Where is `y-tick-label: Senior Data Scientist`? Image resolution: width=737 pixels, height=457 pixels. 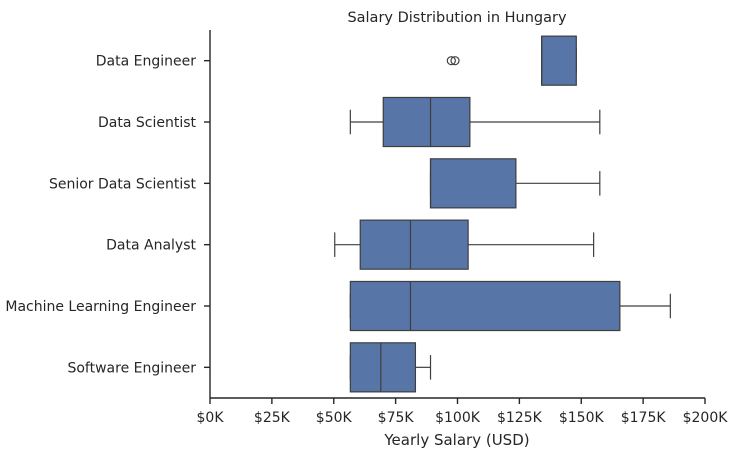
y-tick-label: Senior Data Scientist is located at coordinates (123, 184).